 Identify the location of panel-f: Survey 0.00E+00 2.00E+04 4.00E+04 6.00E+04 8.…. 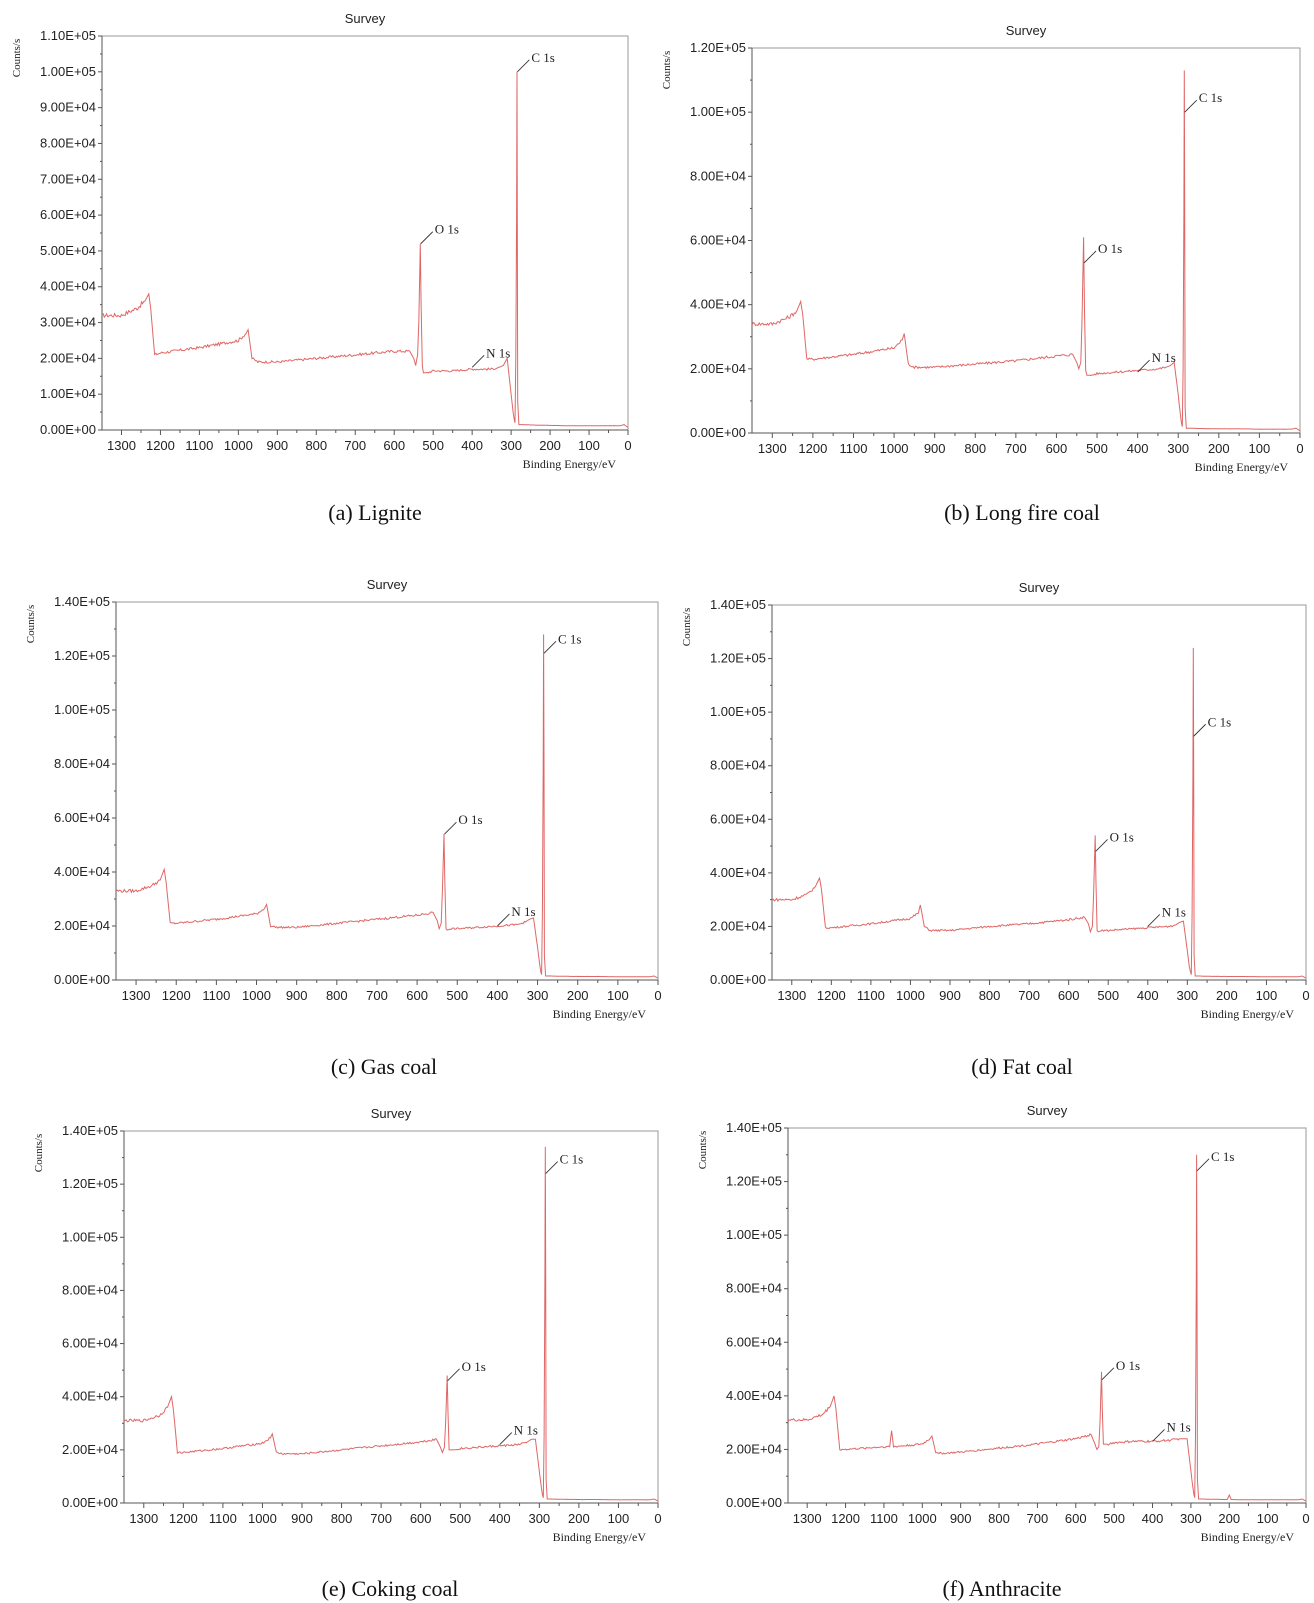
(1003, 1323).